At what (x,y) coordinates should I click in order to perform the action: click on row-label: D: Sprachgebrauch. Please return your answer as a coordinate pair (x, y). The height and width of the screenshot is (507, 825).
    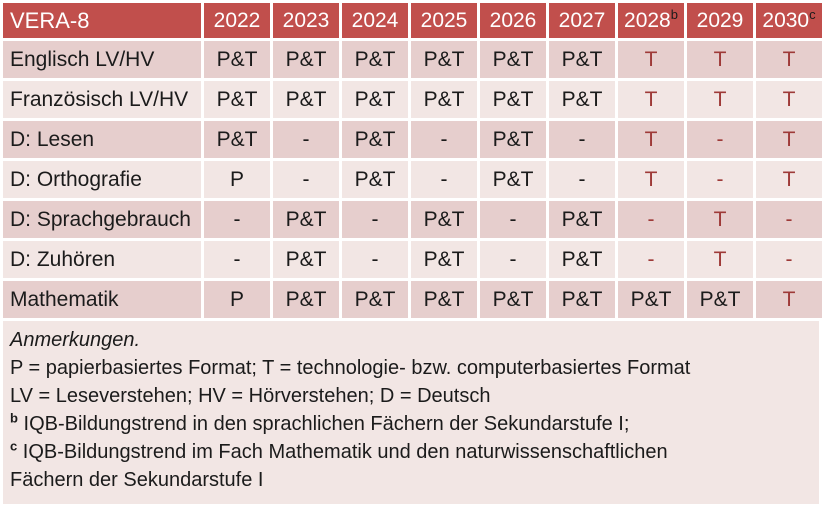
    Looking at the image, I should click on (102, 219).